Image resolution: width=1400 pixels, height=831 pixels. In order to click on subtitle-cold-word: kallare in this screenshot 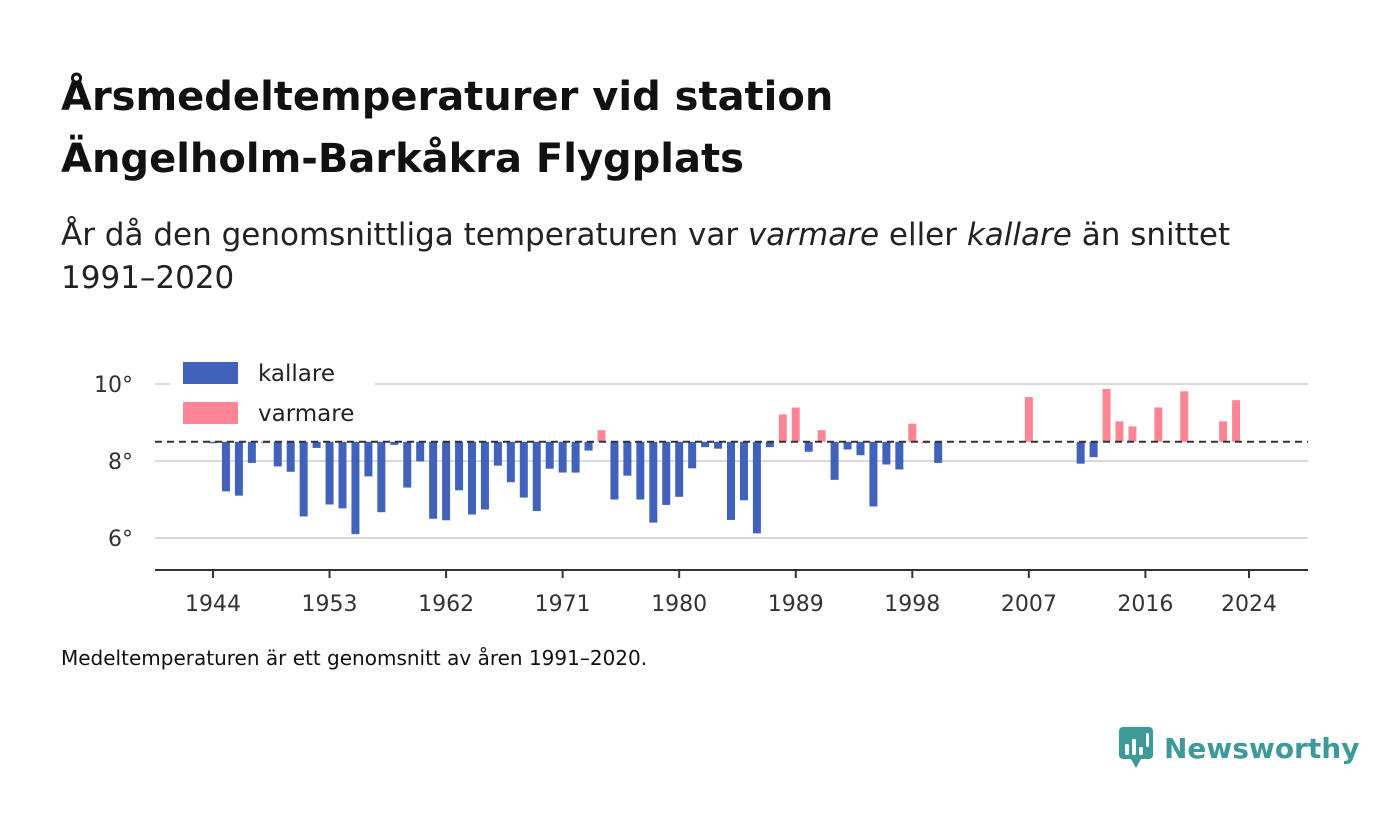, I will do `click(1019, 235)`.